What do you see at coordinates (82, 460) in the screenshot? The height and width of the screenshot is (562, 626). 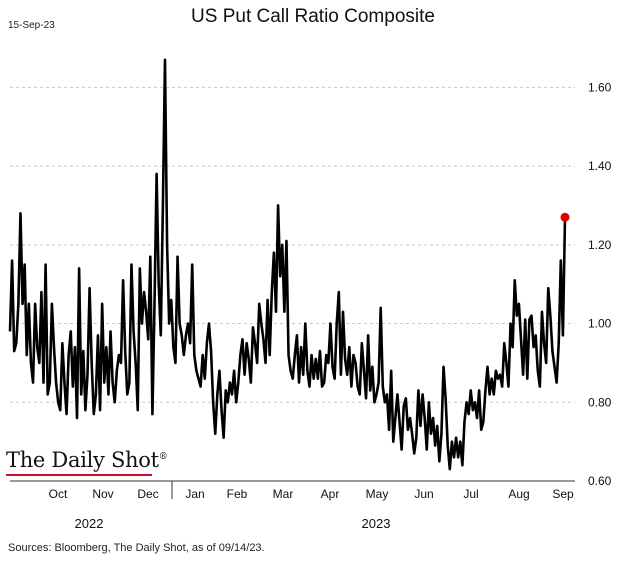 I see `logo-text: The Daily Shot` at bounding box center [82, 460].